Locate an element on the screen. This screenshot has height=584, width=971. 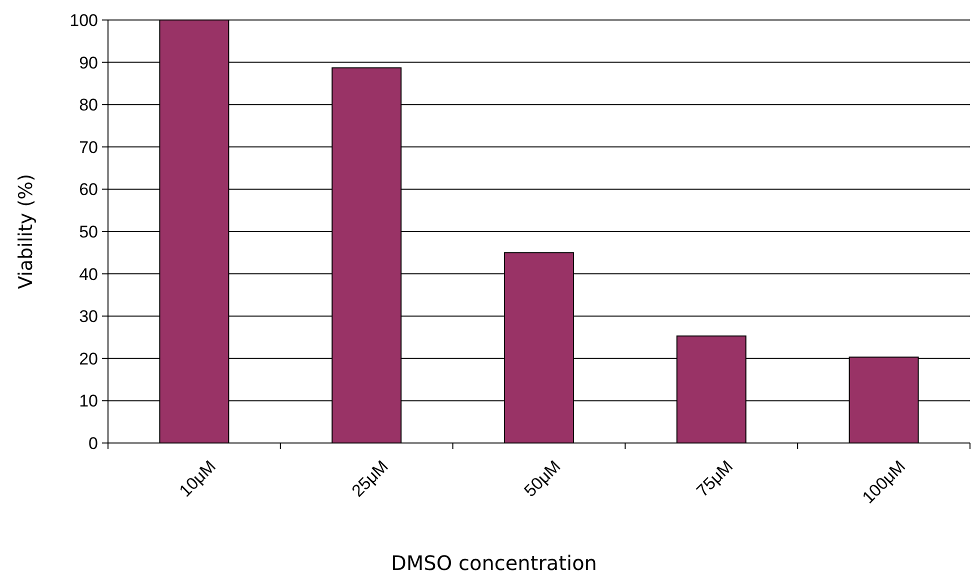
y-tick-label: 60 is located at coordinates (88, 190).